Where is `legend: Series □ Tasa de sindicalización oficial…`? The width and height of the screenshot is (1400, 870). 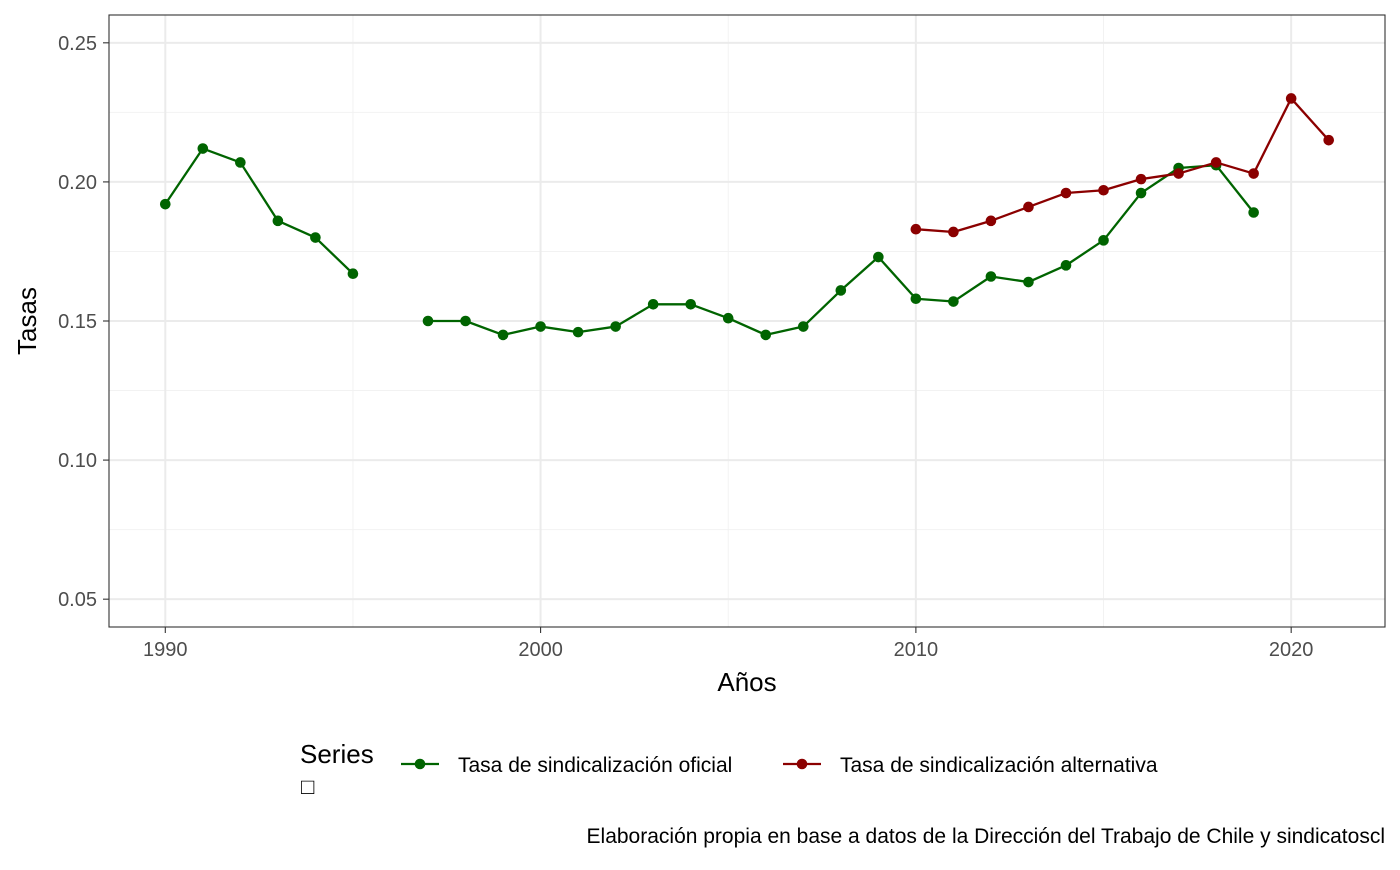
legend: Series □ Tasa de sindicalización oficial… is located at coordinates (729, 769).